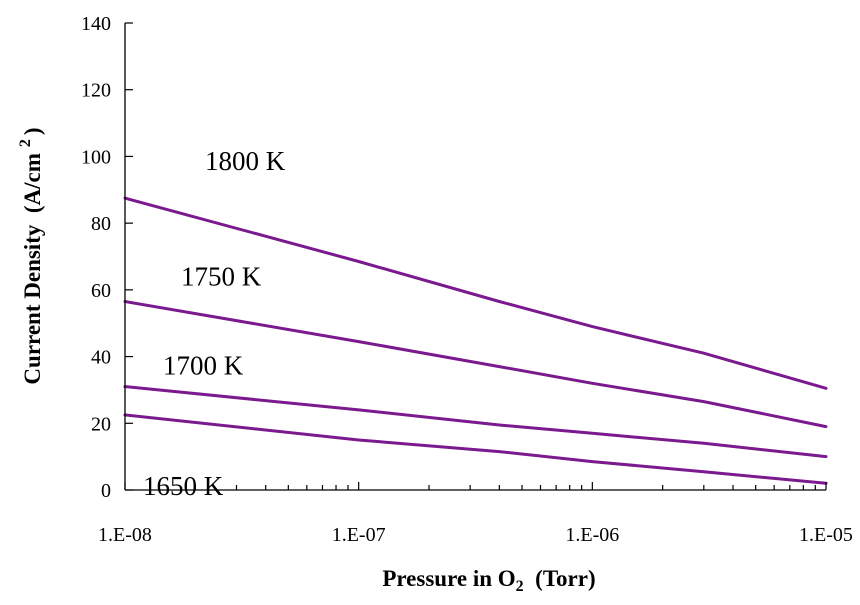 The width and height of the screenshot is (860, 605). Describe the element at coordinates (245, 161) in the screenshot. I see `series-label: 1800 K` at that location.